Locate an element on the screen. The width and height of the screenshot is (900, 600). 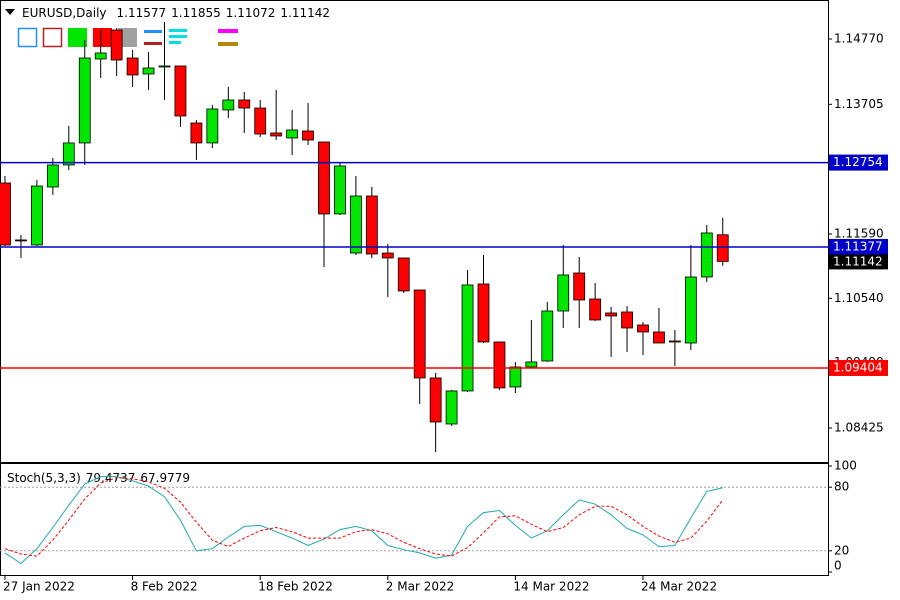
x-tick-label: 27 Jan 2022 is located at coordinates (39, 587).